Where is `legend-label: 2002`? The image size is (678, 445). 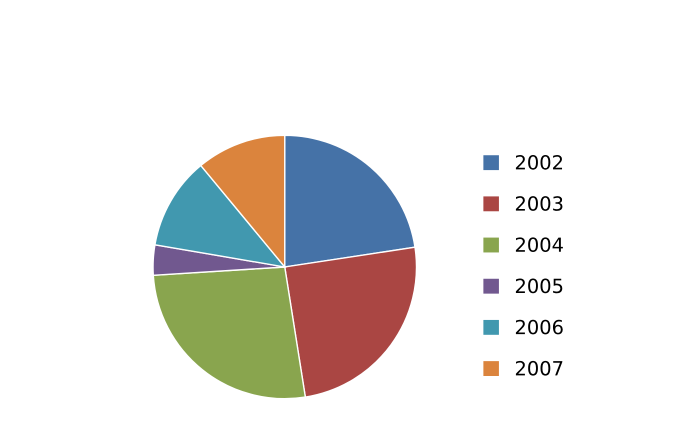
legend-label: 2002 is located at coordinates (539, 162).